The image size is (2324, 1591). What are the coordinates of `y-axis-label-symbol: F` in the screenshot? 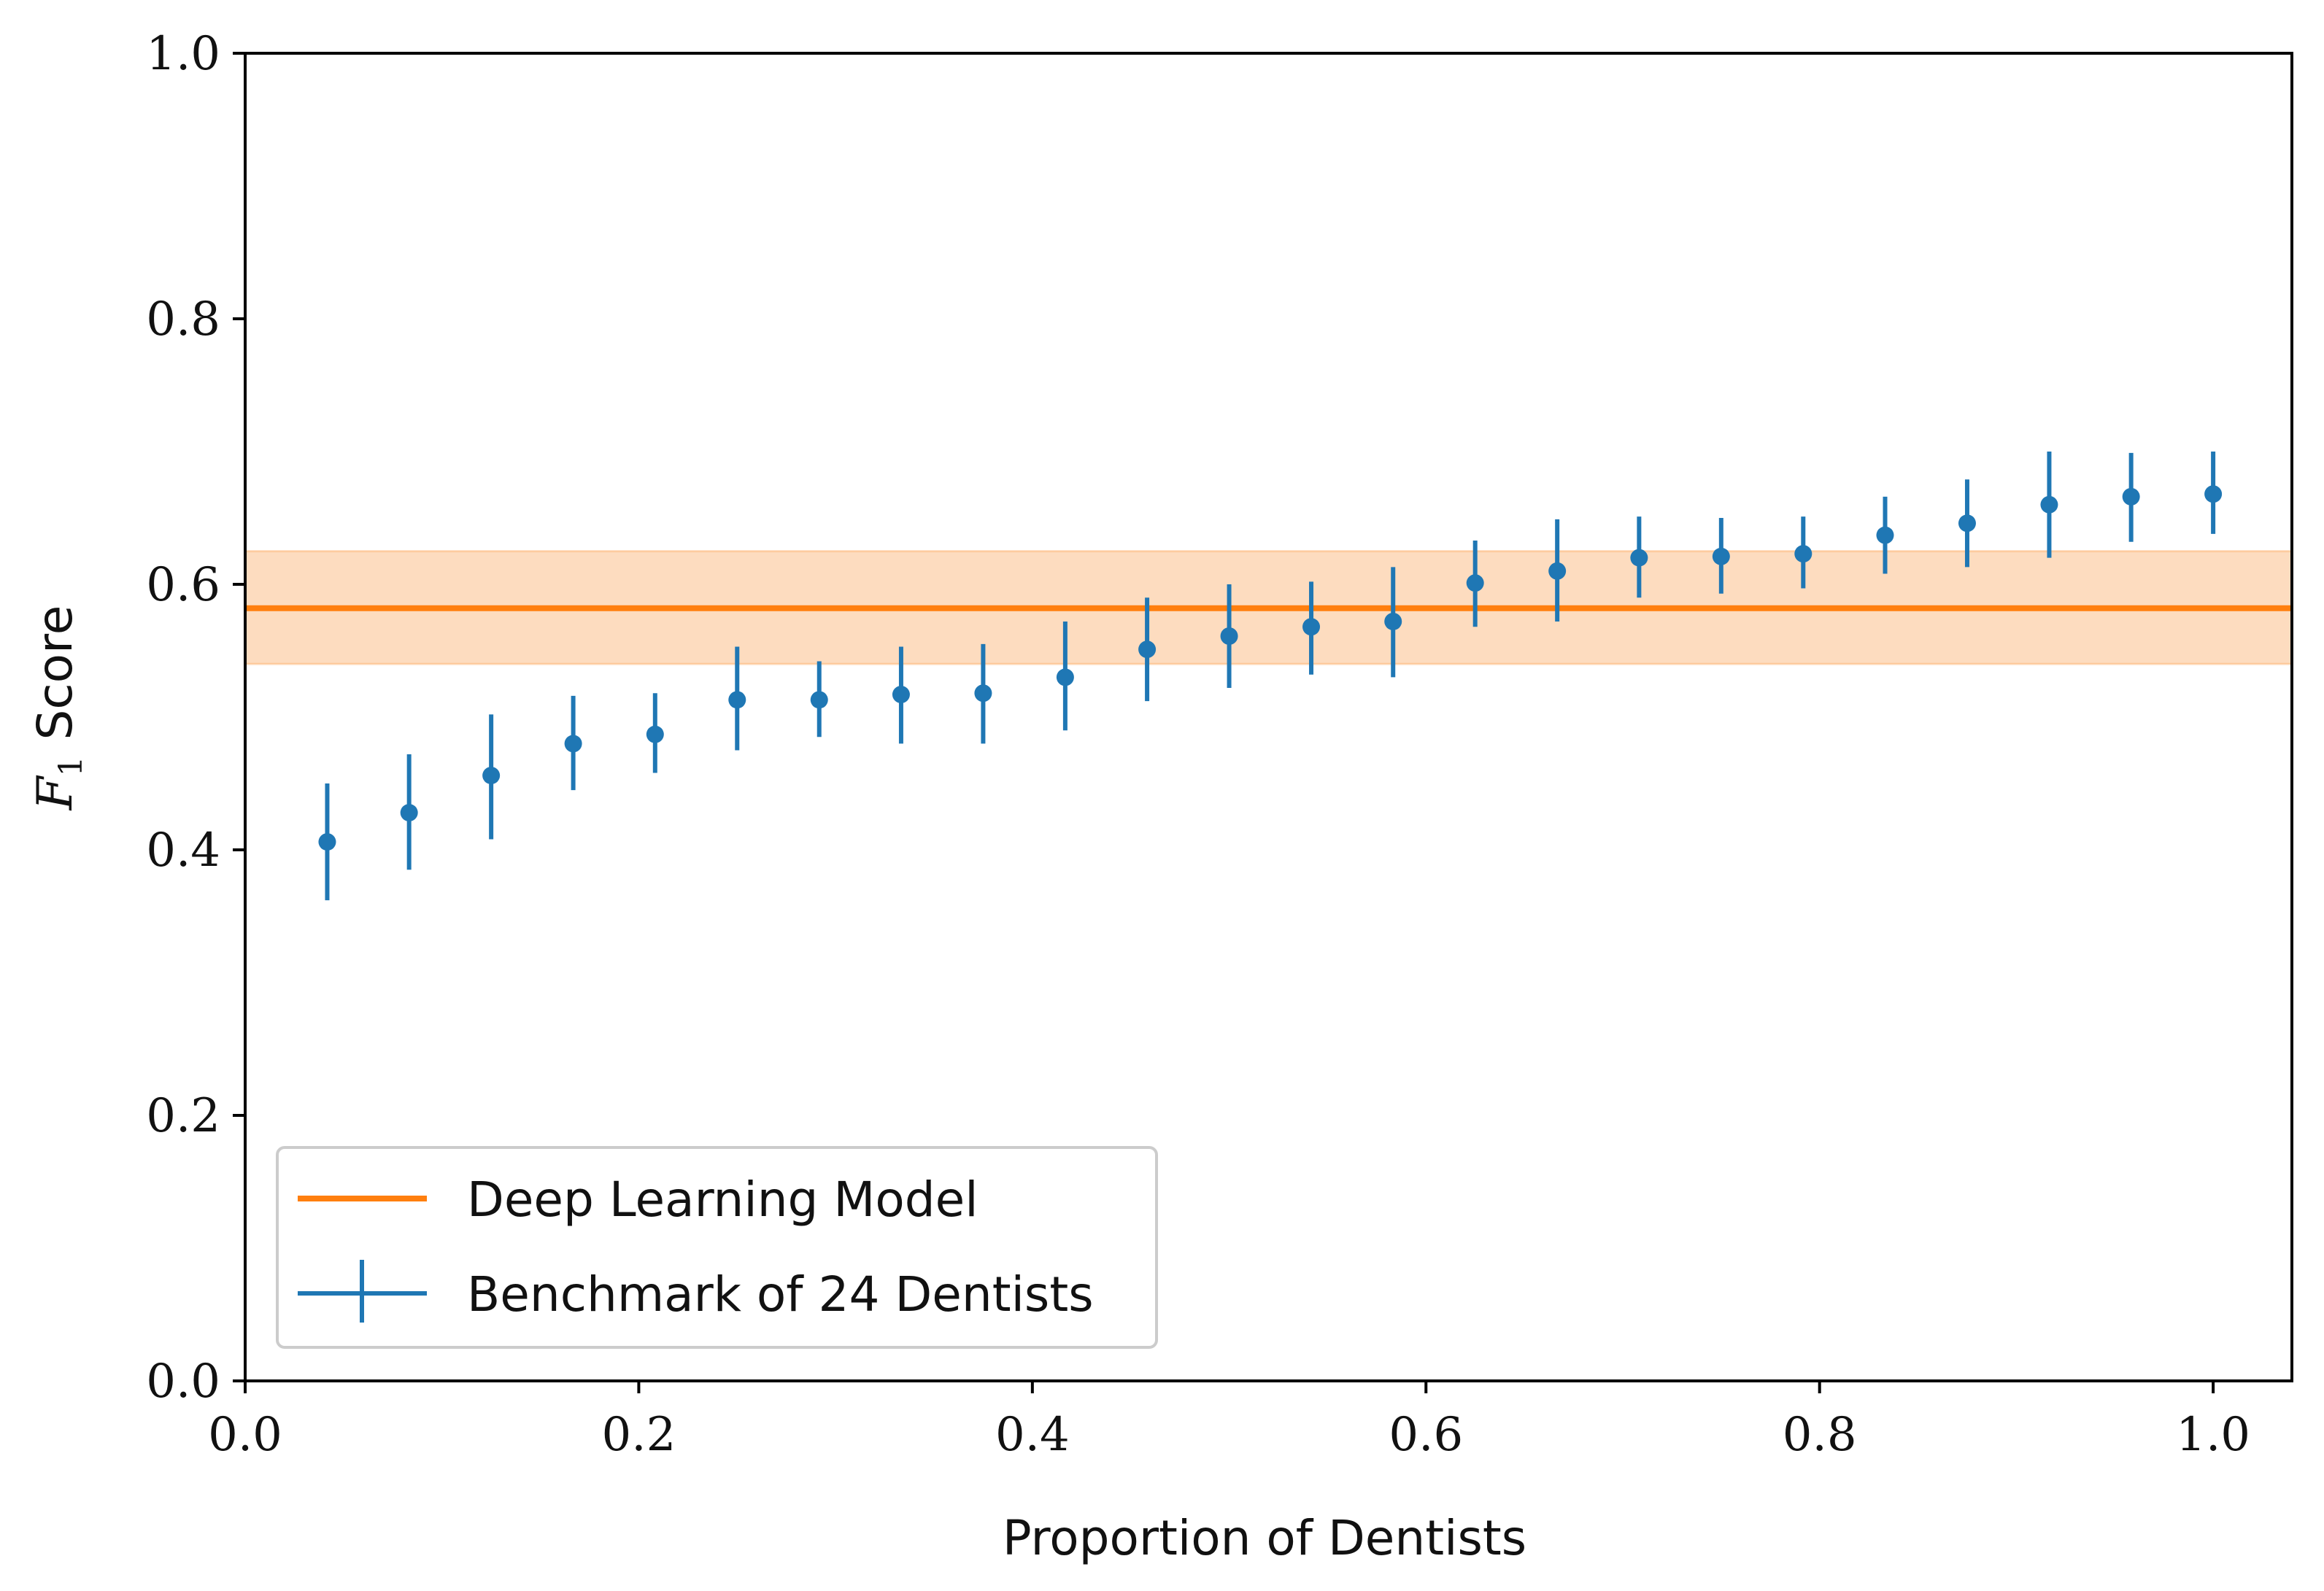 It's located at (55, 792).